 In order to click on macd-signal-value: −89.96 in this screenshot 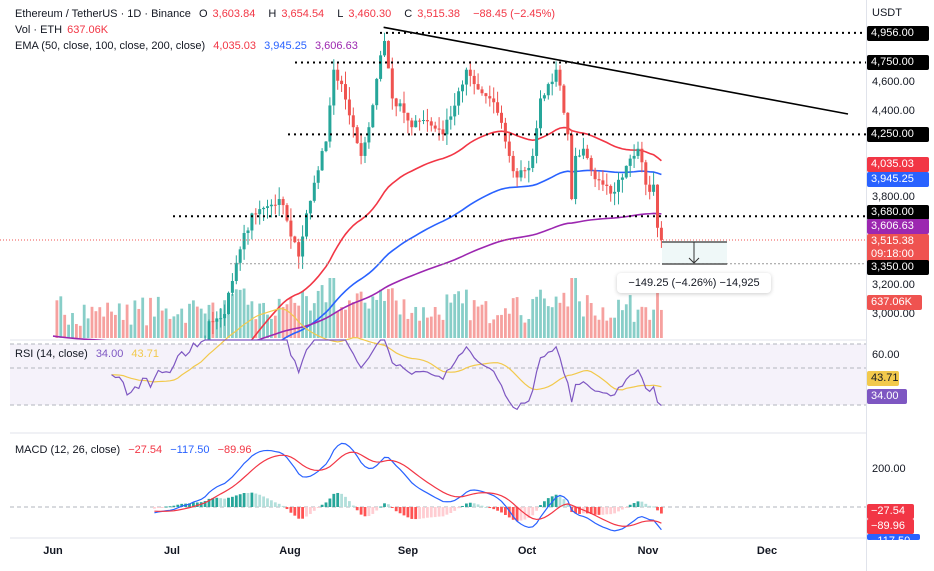, I will do `click(234, 450)`.